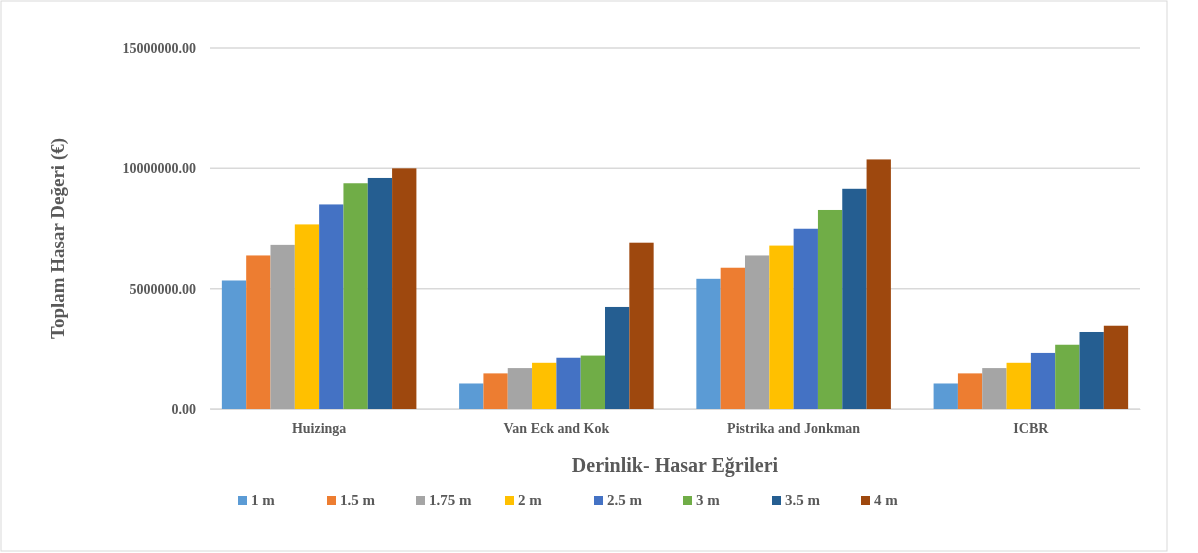 This screenshot has width=1198, height=553. I want to click on legend-label: 4 m, so click(886, 500).